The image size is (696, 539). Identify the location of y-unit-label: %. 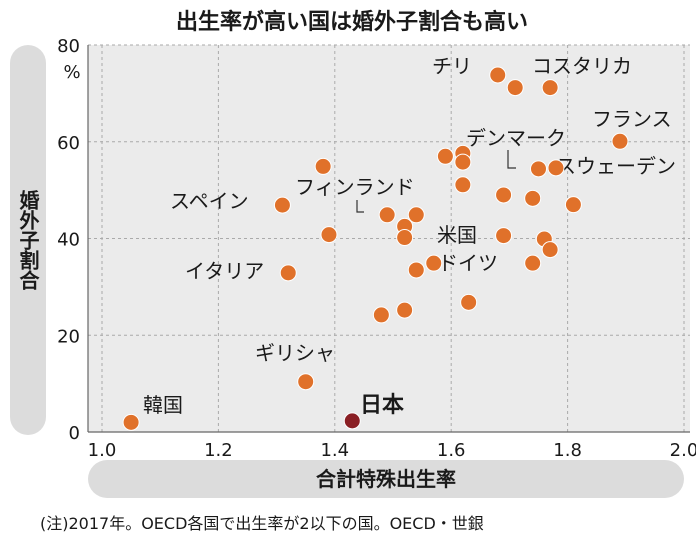
(71, 72).